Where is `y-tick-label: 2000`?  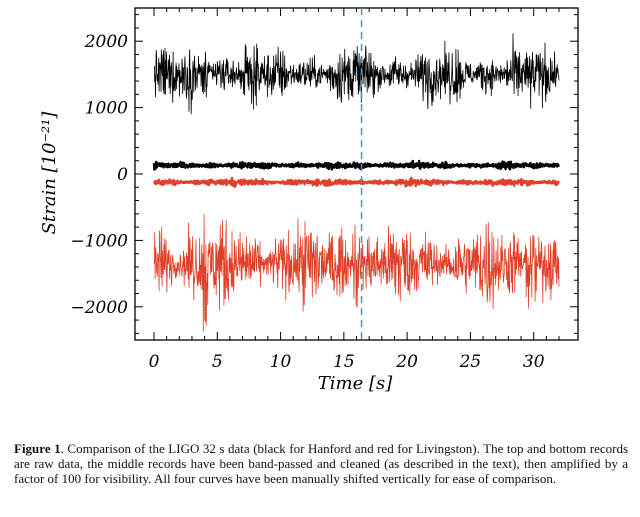
y-tick-label: 2000 is located at coordinates (106, 42).